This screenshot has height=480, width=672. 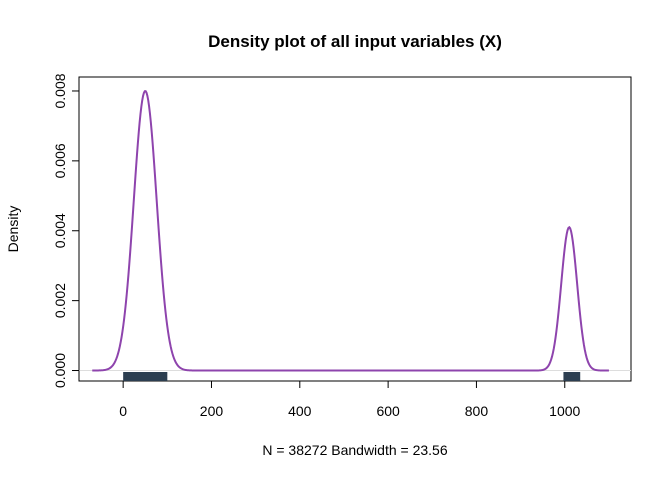 I want to click on x-axis: 0 200 400 600 800 1000, so click(x=350, y=399).